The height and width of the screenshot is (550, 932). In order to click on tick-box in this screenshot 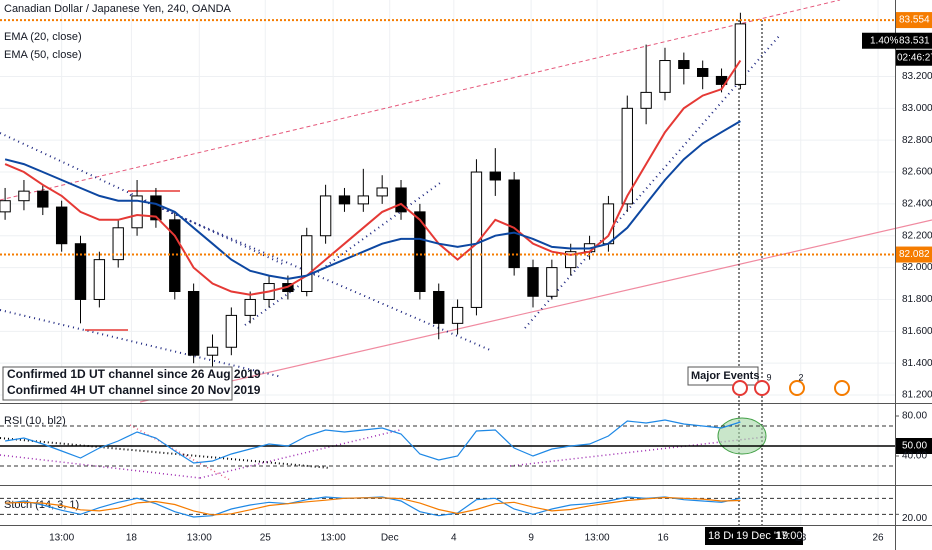, I will do `click(914, 446)`.